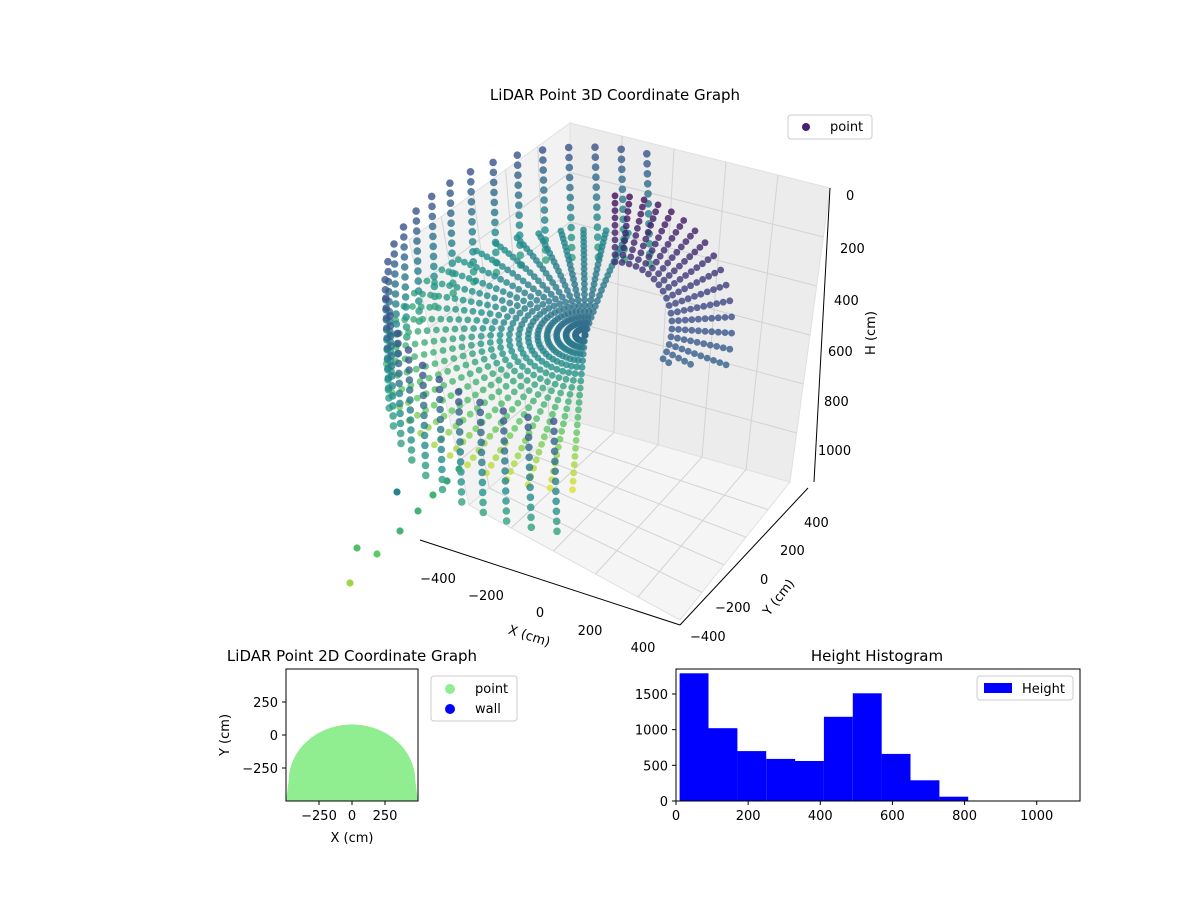 The image size is (1200, 900). I want to click on y-tick-label: −400, so click(708, 637).